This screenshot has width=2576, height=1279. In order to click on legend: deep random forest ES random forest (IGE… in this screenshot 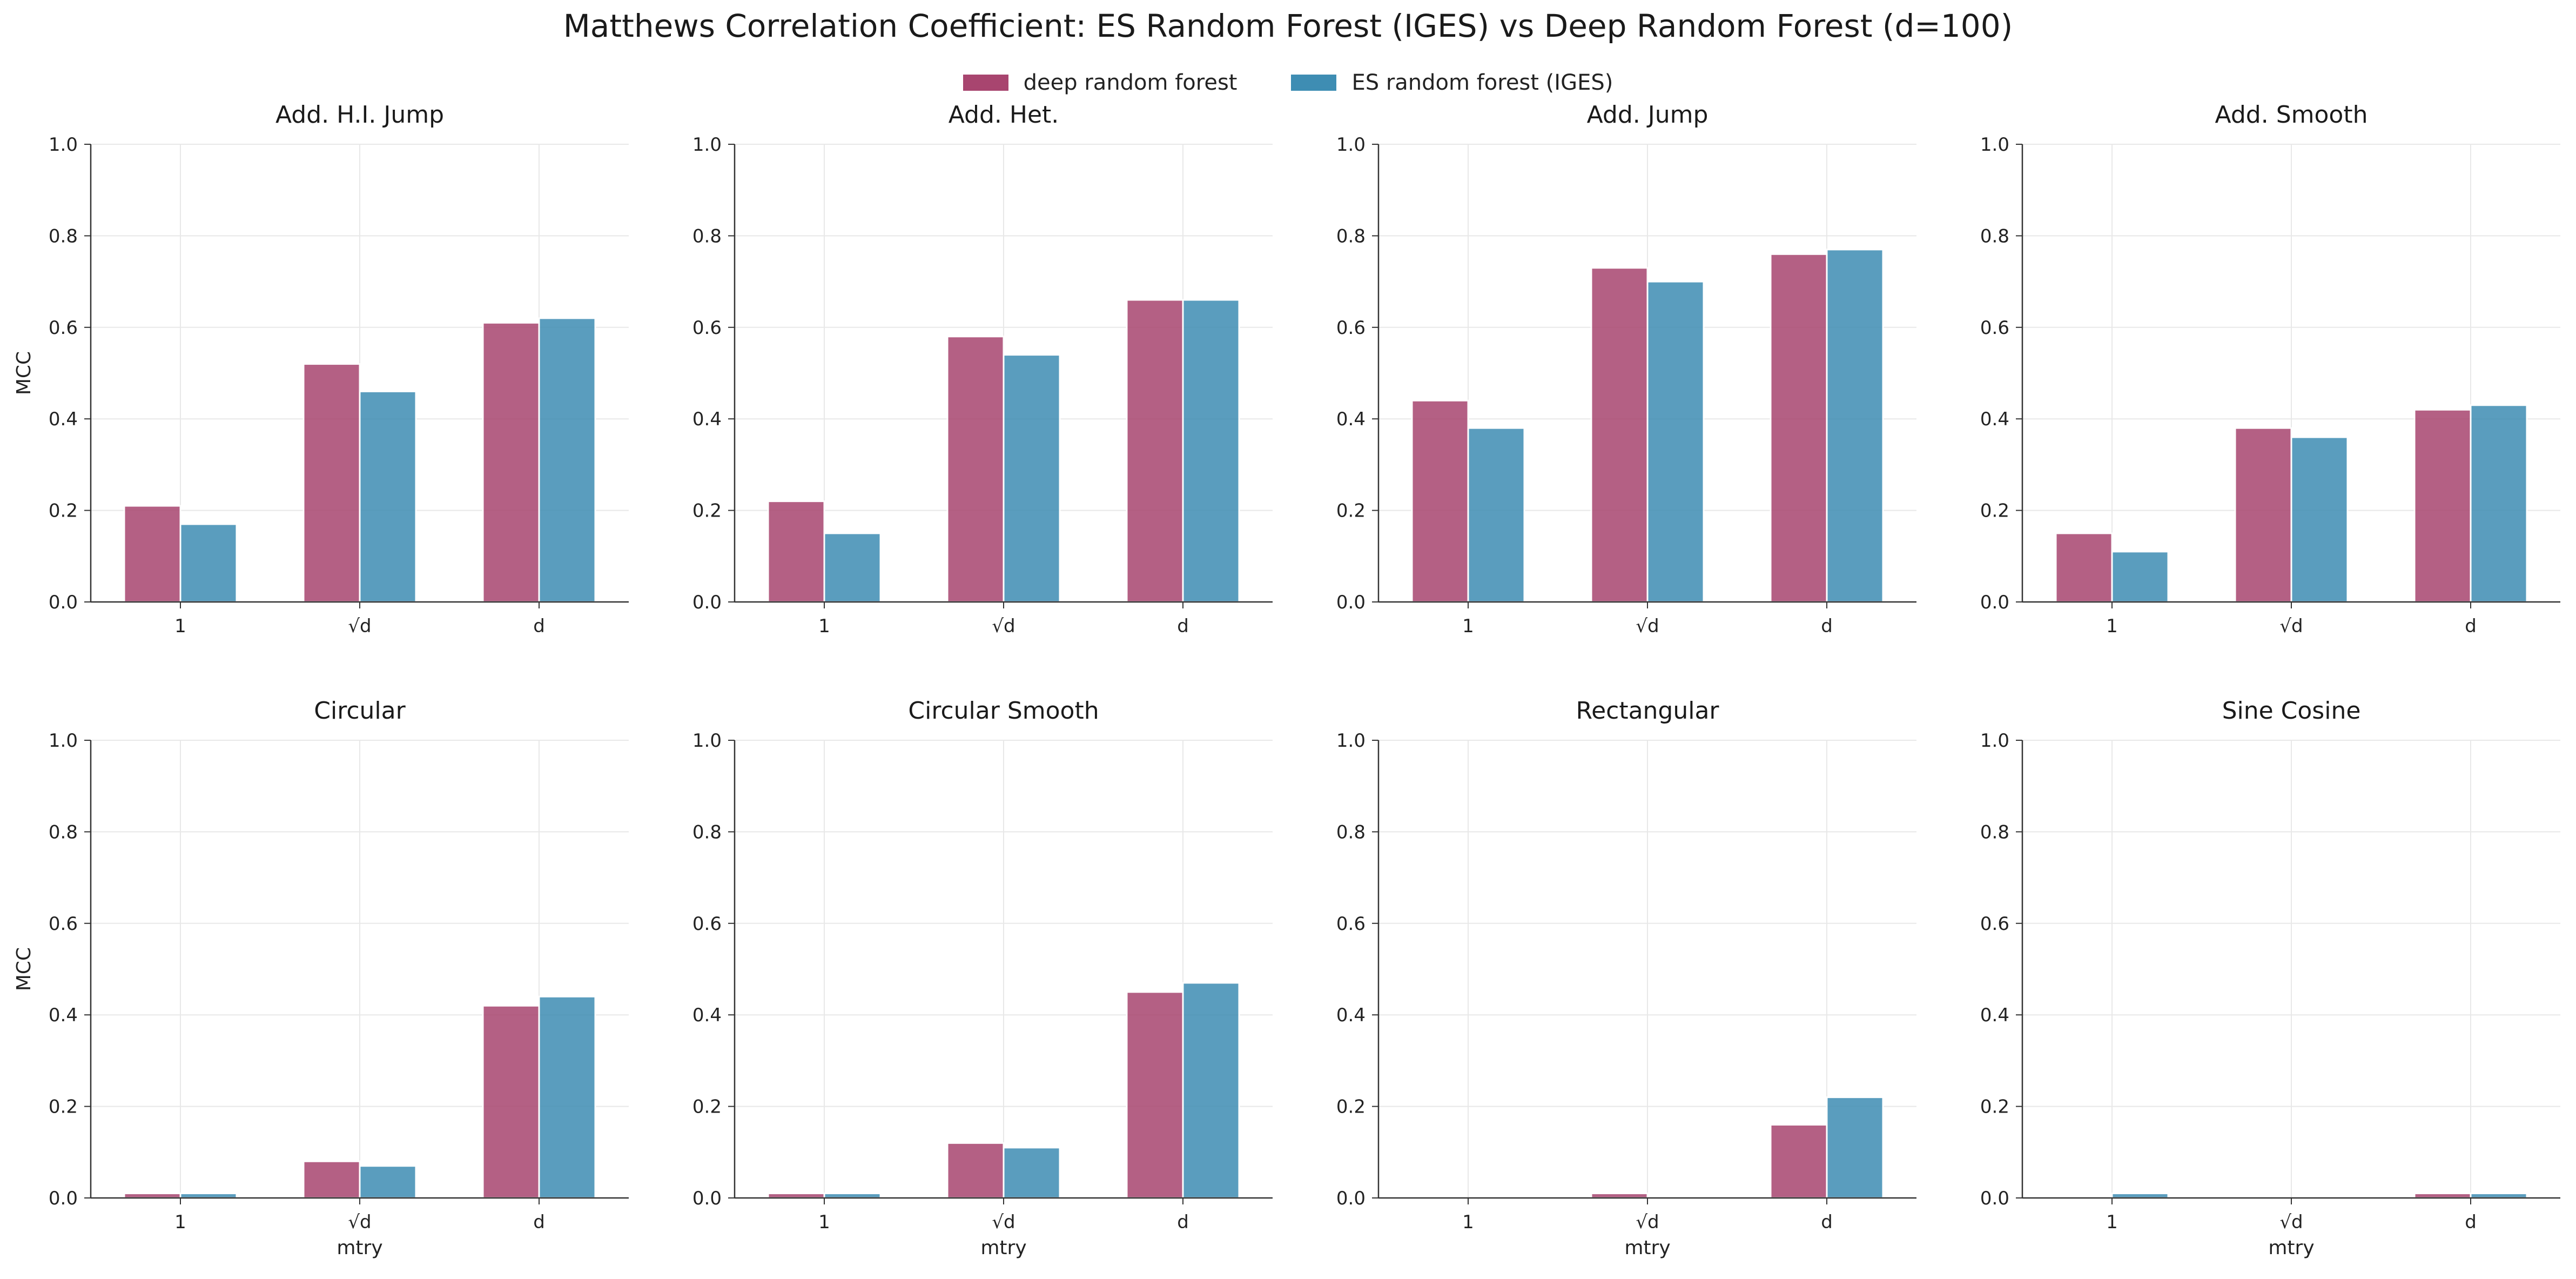, I will do `click(1288, 82)`.